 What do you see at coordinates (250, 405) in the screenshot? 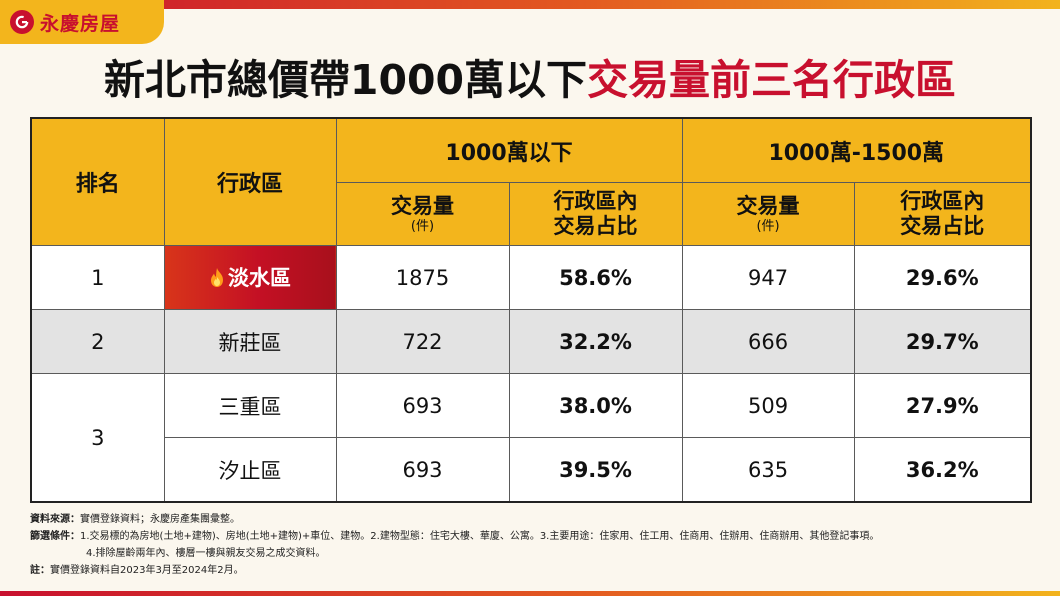
I see `district-cell: 三重區` at bounding box center [250, 405].